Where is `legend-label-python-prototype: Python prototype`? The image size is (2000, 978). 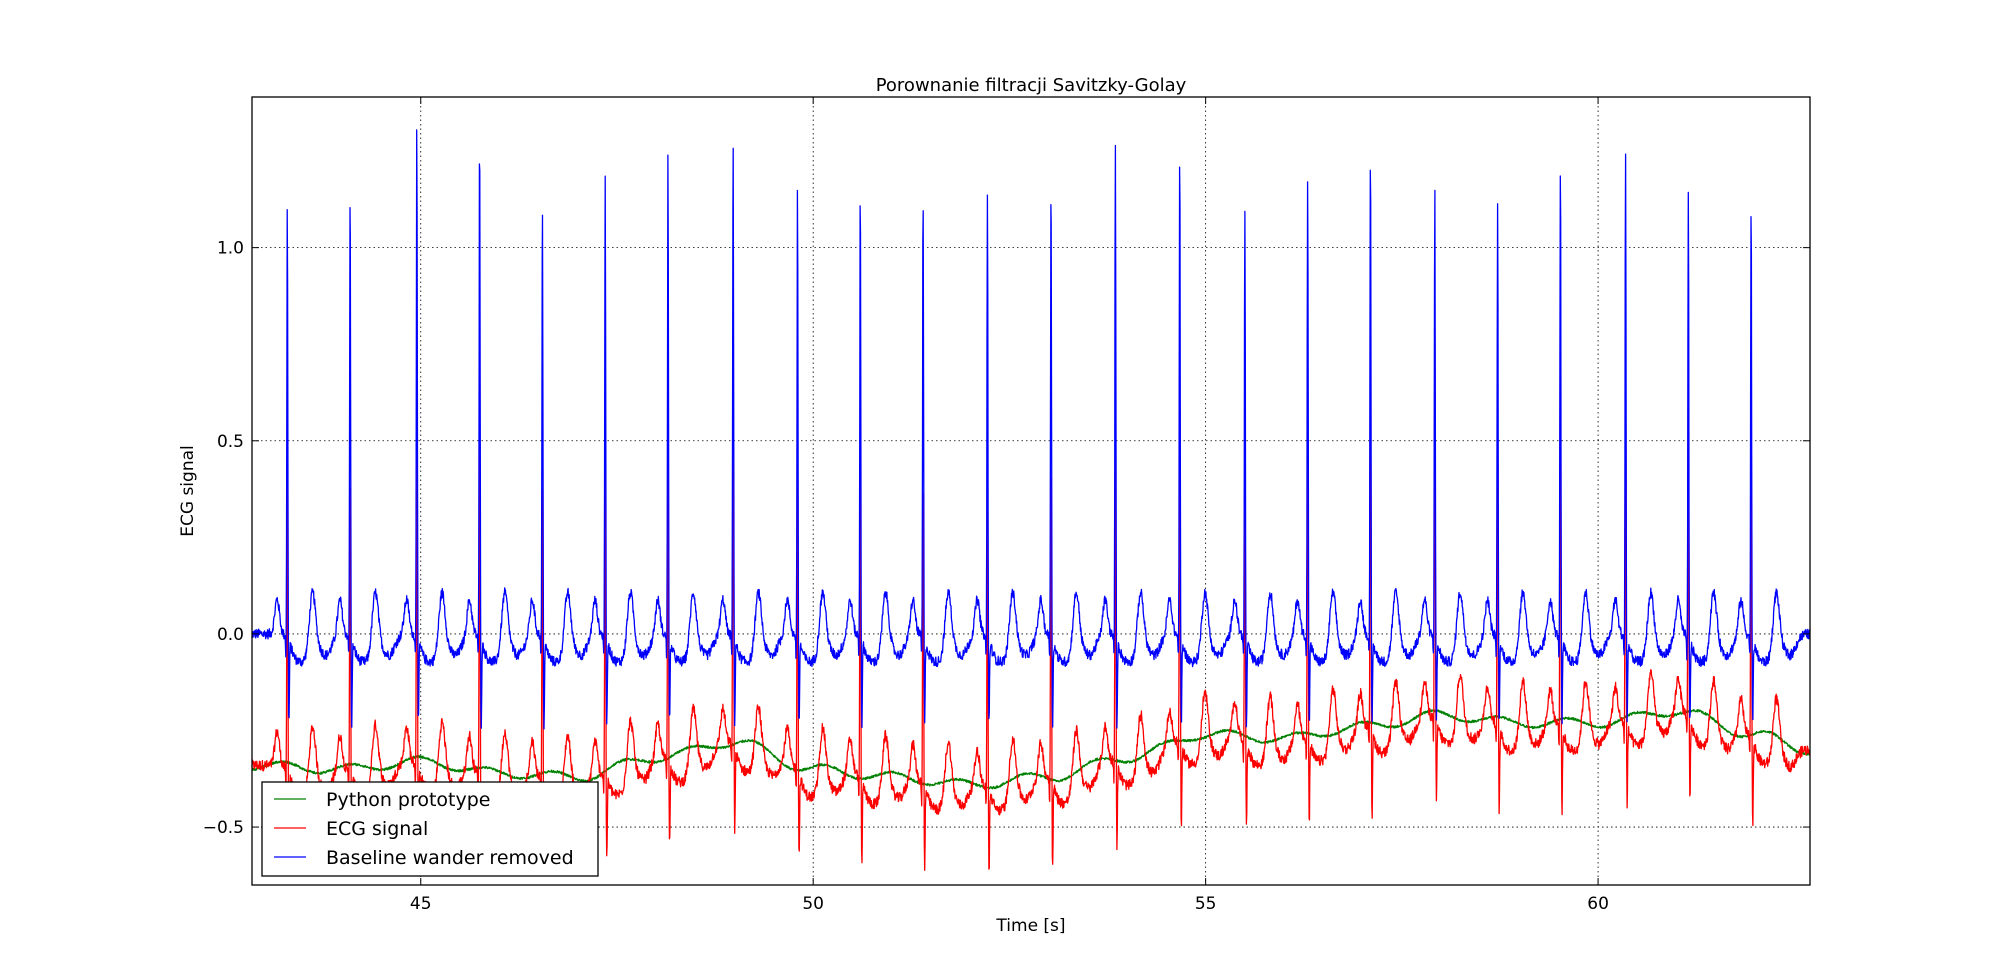
legend-label-python-prototype: Python prototype is located at coordinates (408, 800).